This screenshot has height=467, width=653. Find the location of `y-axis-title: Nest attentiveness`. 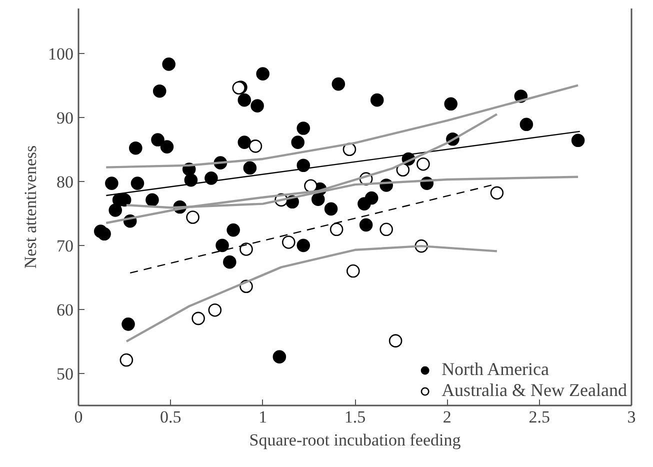

y-axis-title: Nest attentiveness is located at coordinates (30, 207).